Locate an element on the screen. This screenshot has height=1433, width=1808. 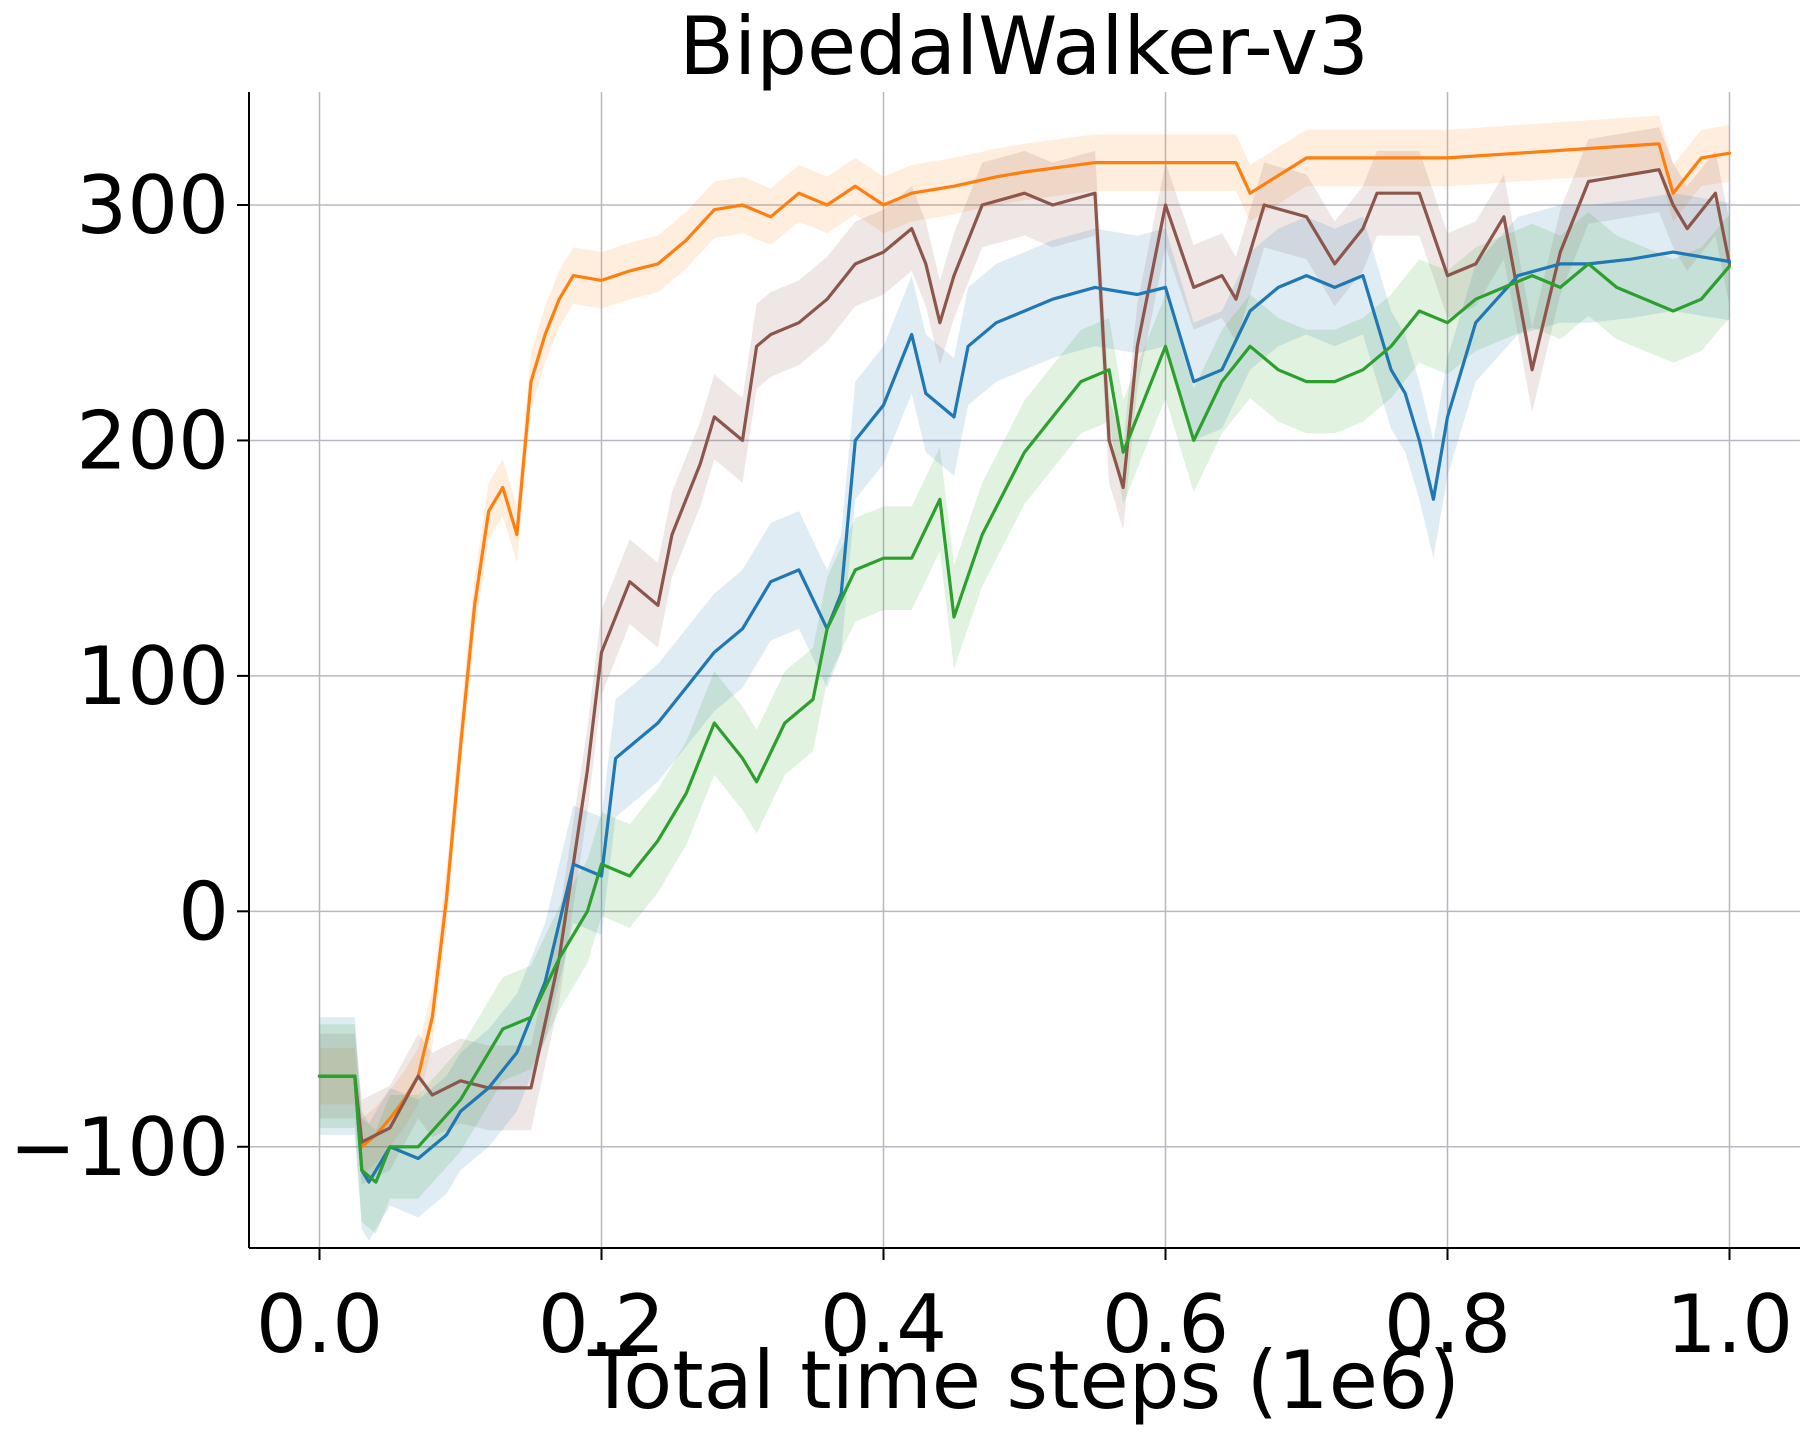
x-tick-label: 0.6 is located at coordinates (1165, 1324).